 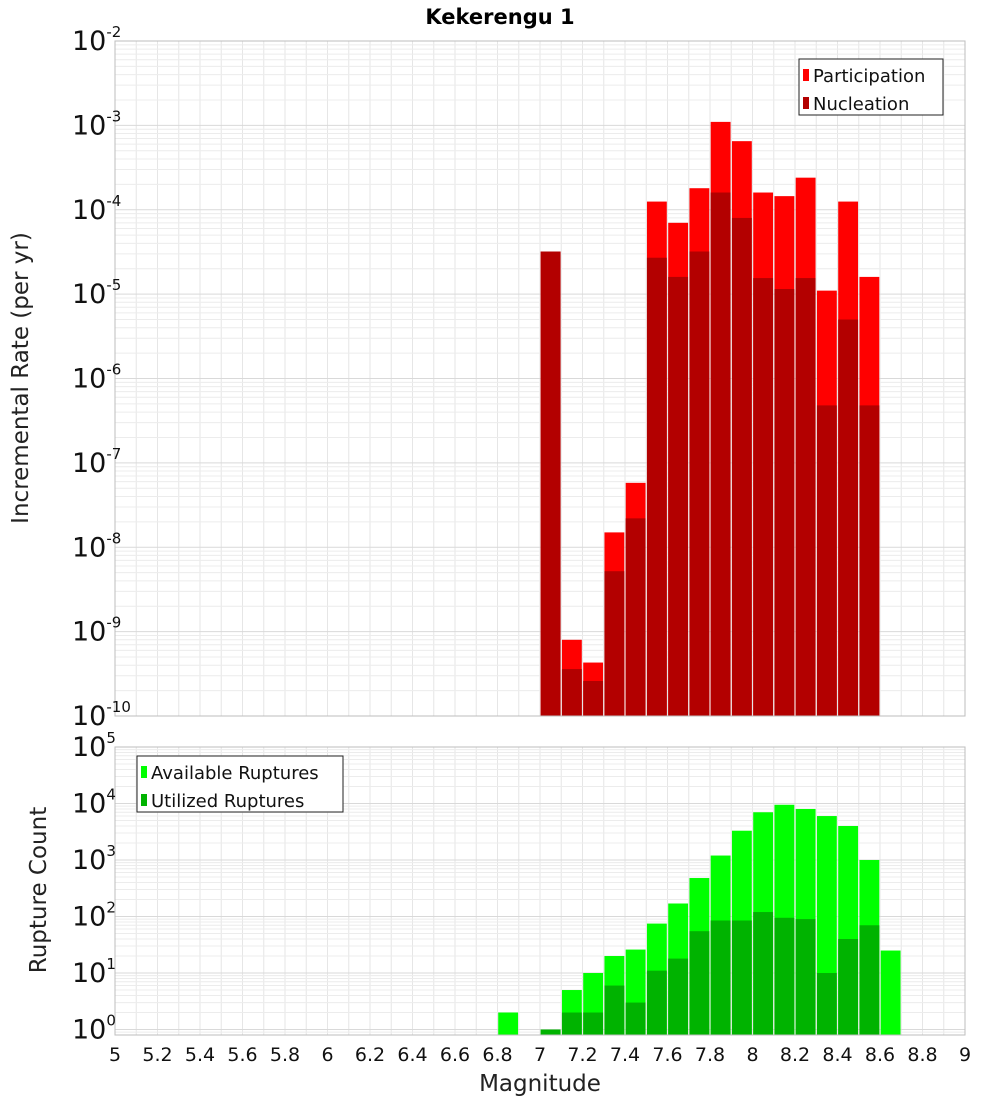 I want to click on x-tick-label: 5, so click(x=115, y=1055).